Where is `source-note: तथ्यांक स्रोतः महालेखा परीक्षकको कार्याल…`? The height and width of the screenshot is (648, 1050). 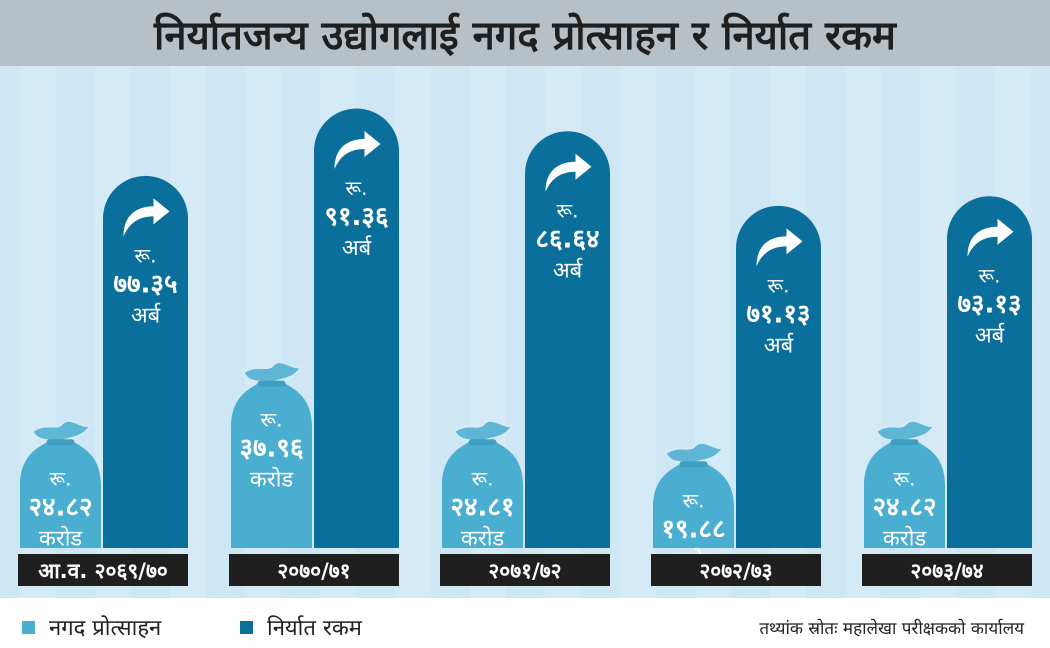
source-note: तथ्यांक स्रोतः महालेखा परीक्षकको कार्याल… is located at coordinates (891, 629).